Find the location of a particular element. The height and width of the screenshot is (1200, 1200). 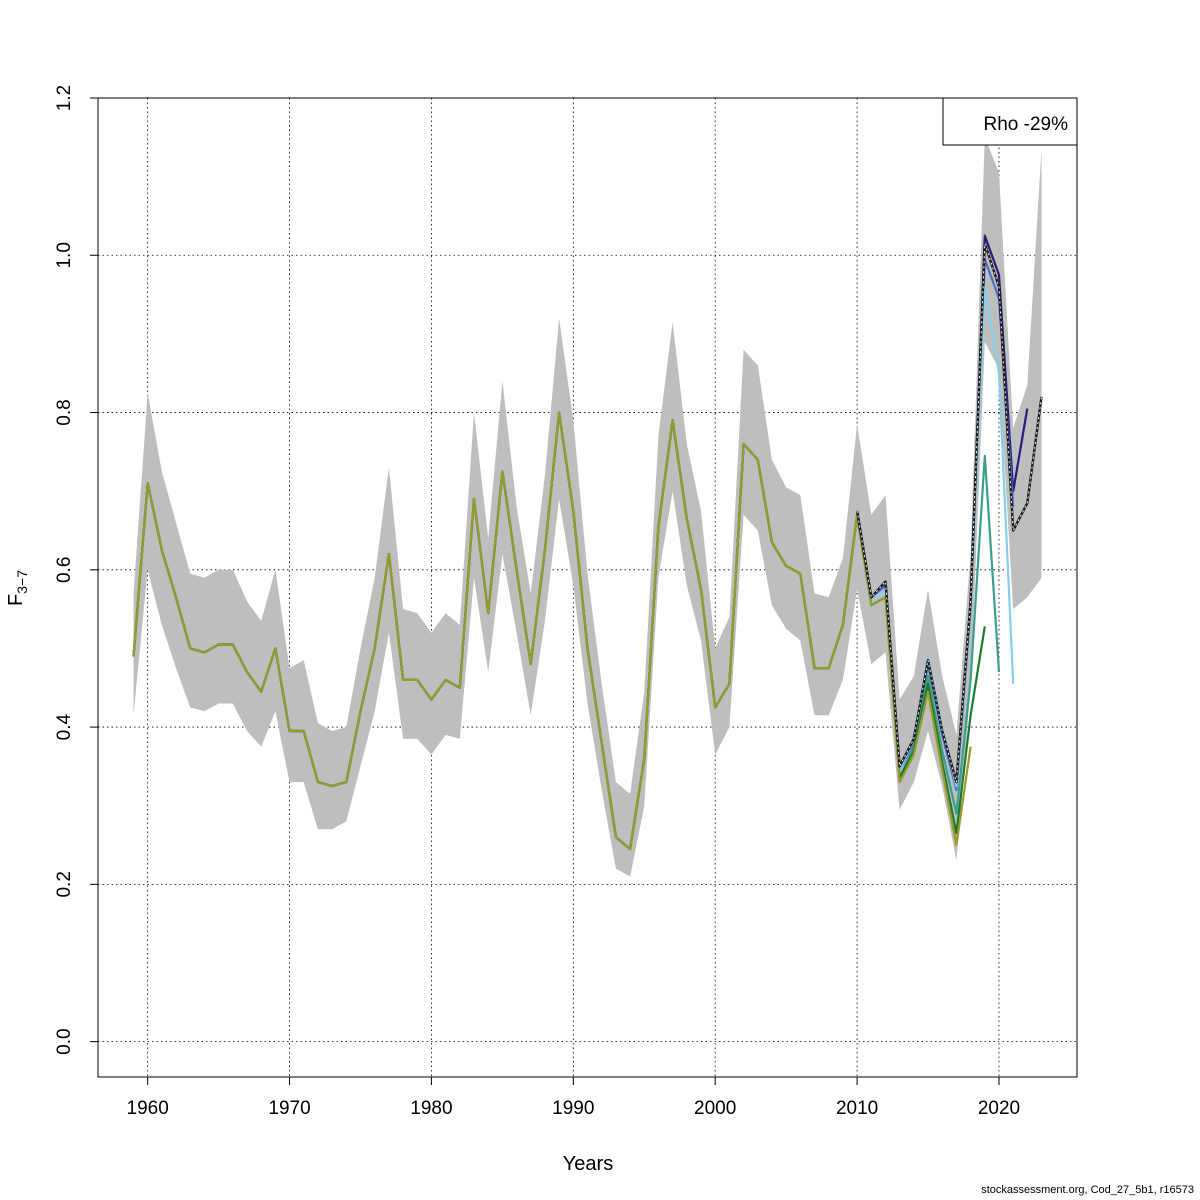

y-tick-label-1: 0.2 is located at coordinates (64, 884).